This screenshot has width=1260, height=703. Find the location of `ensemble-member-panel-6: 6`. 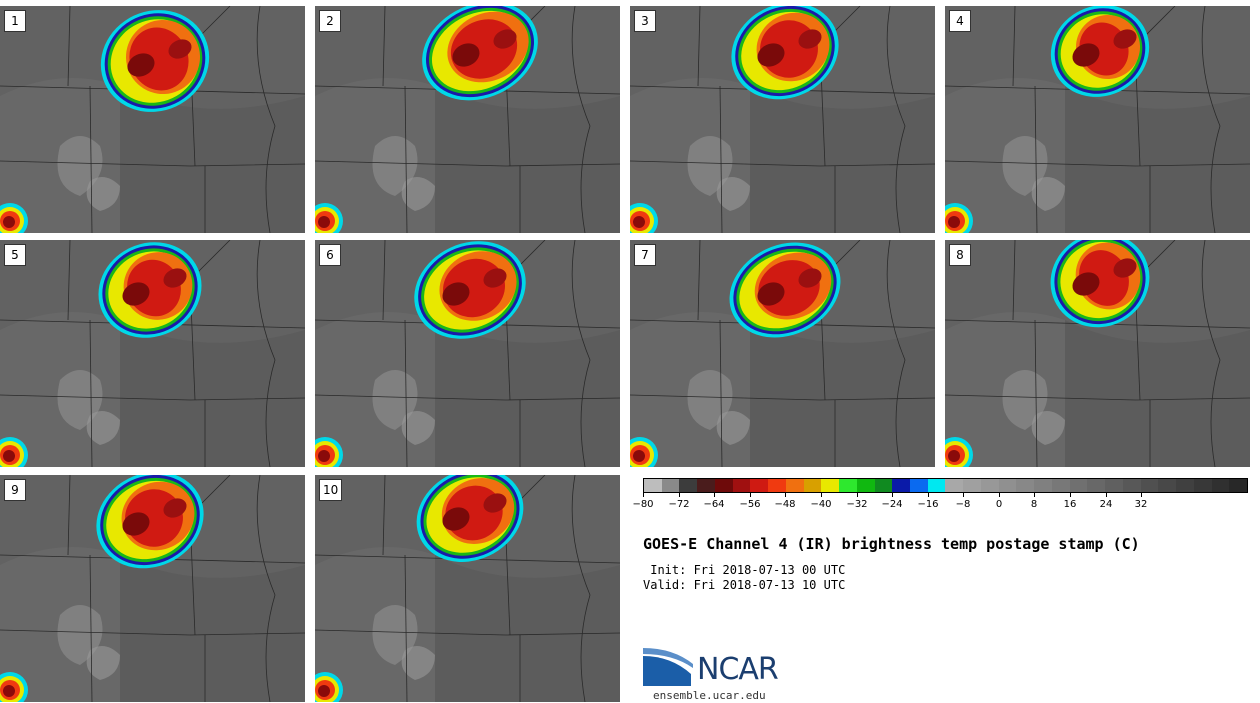

ensemble-member-panel-6: 6 is located at coordinates (467, 353).